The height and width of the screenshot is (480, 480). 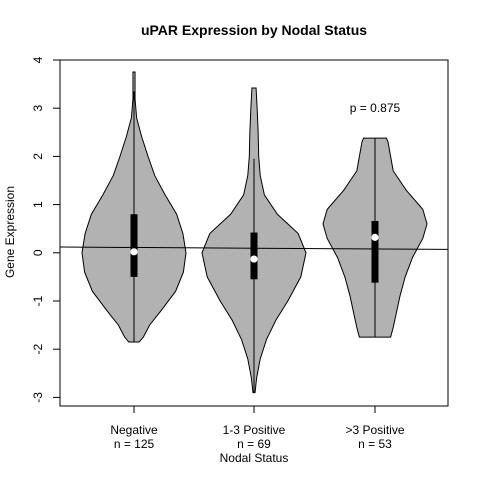 I want to click on p-value-annotation: p = 0.875, so click(x=375, y=108).